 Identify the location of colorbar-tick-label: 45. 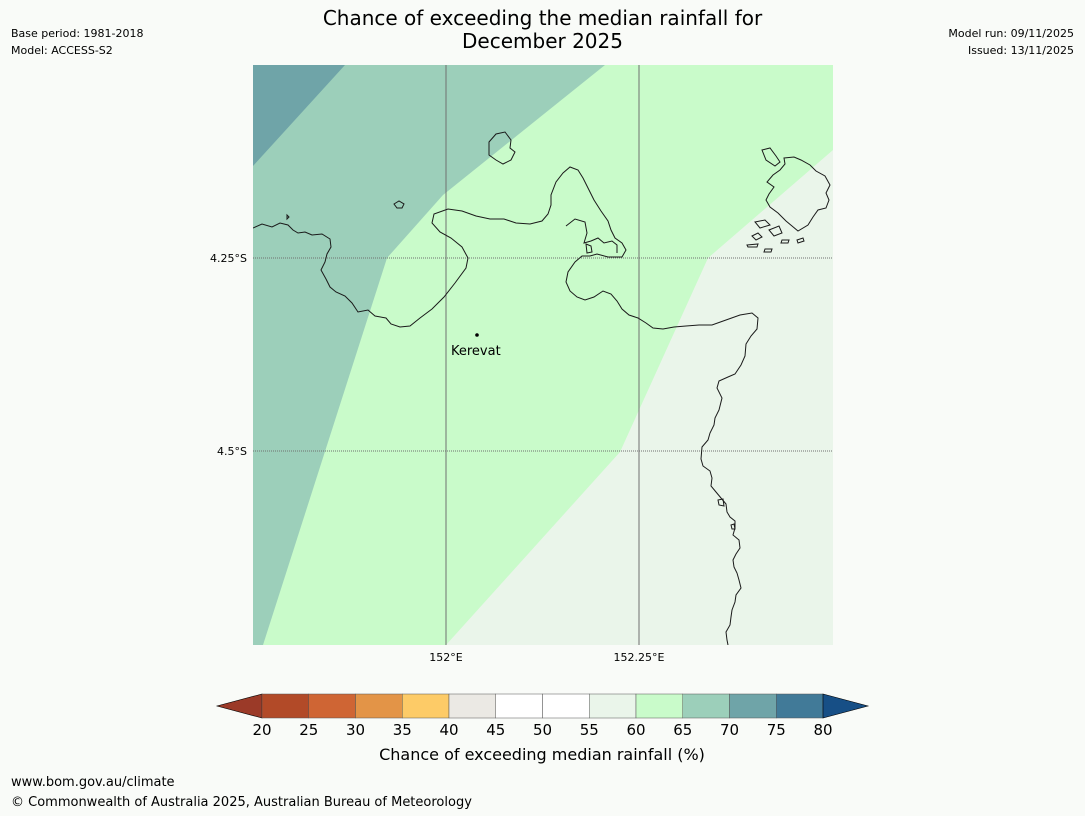
(495, 730).